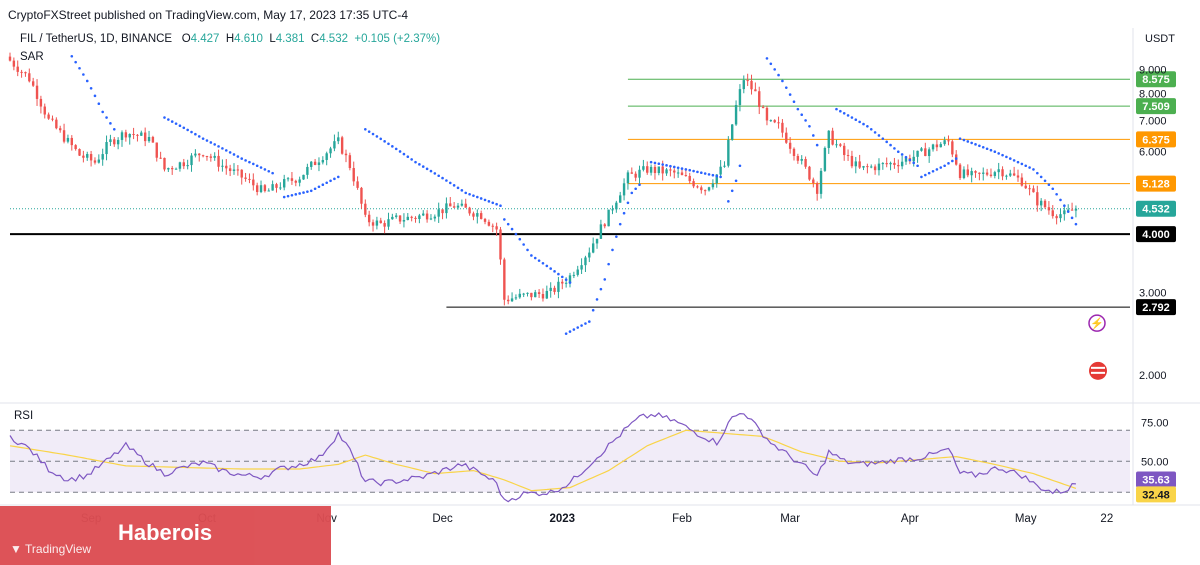 Image resolution: width=1200 pixels, height=565 pixels. I want to click on rsi-ma-value-pill, so click(1156, 494).